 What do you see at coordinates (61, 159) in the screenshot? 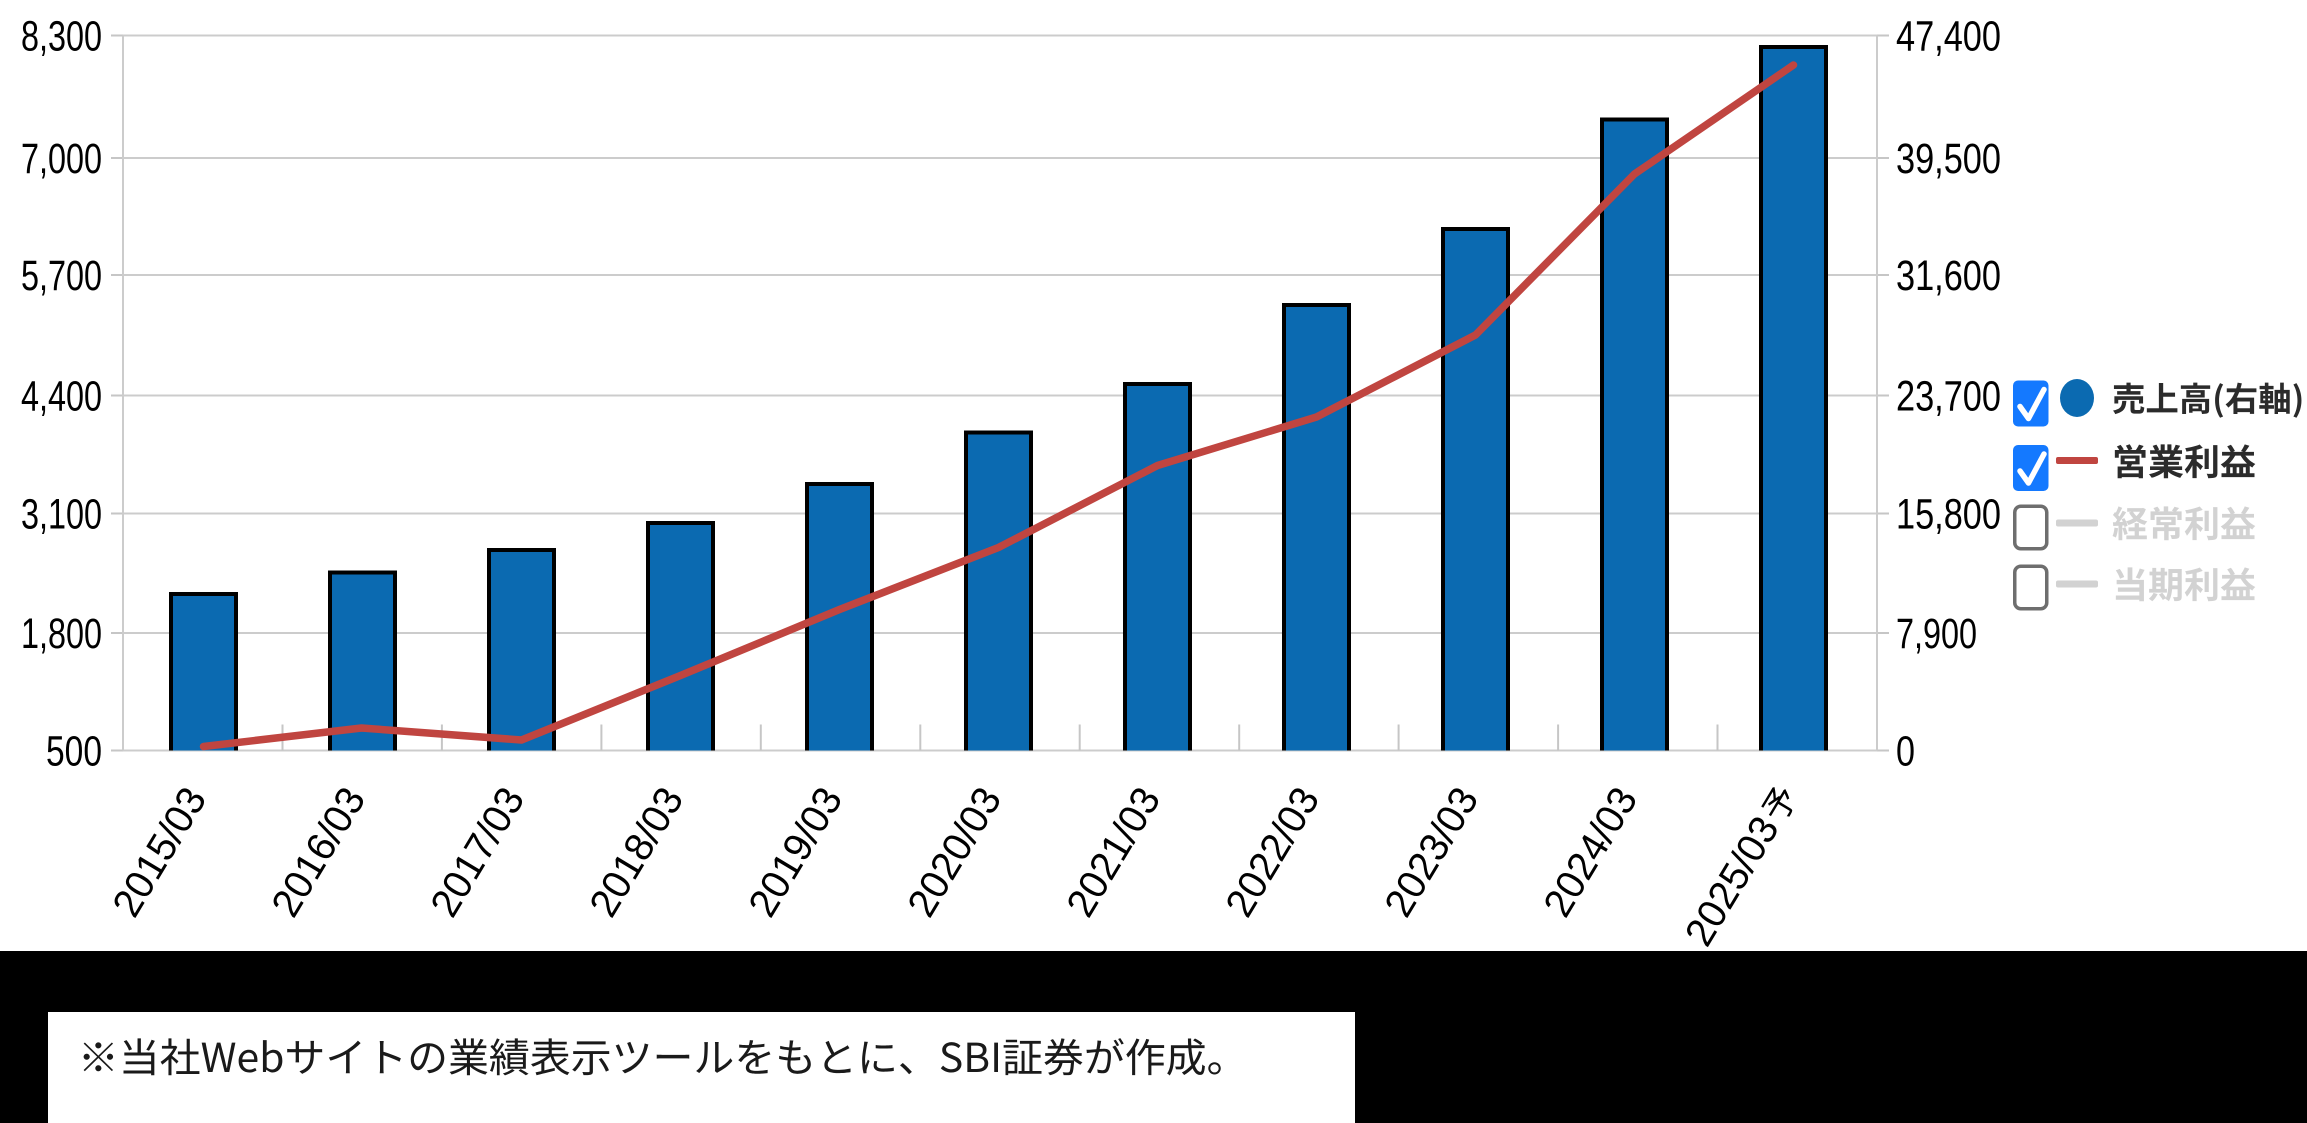
I see `svg-text: 7,000` at bounding box center [61, 159].